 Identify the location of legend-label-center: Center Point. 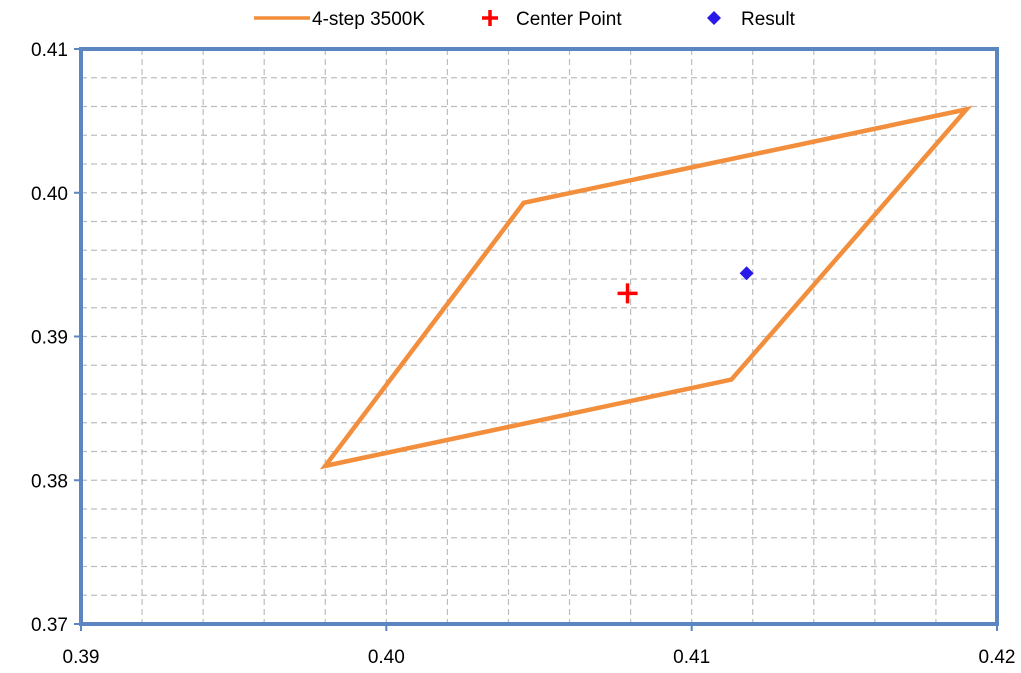
(569, 19).